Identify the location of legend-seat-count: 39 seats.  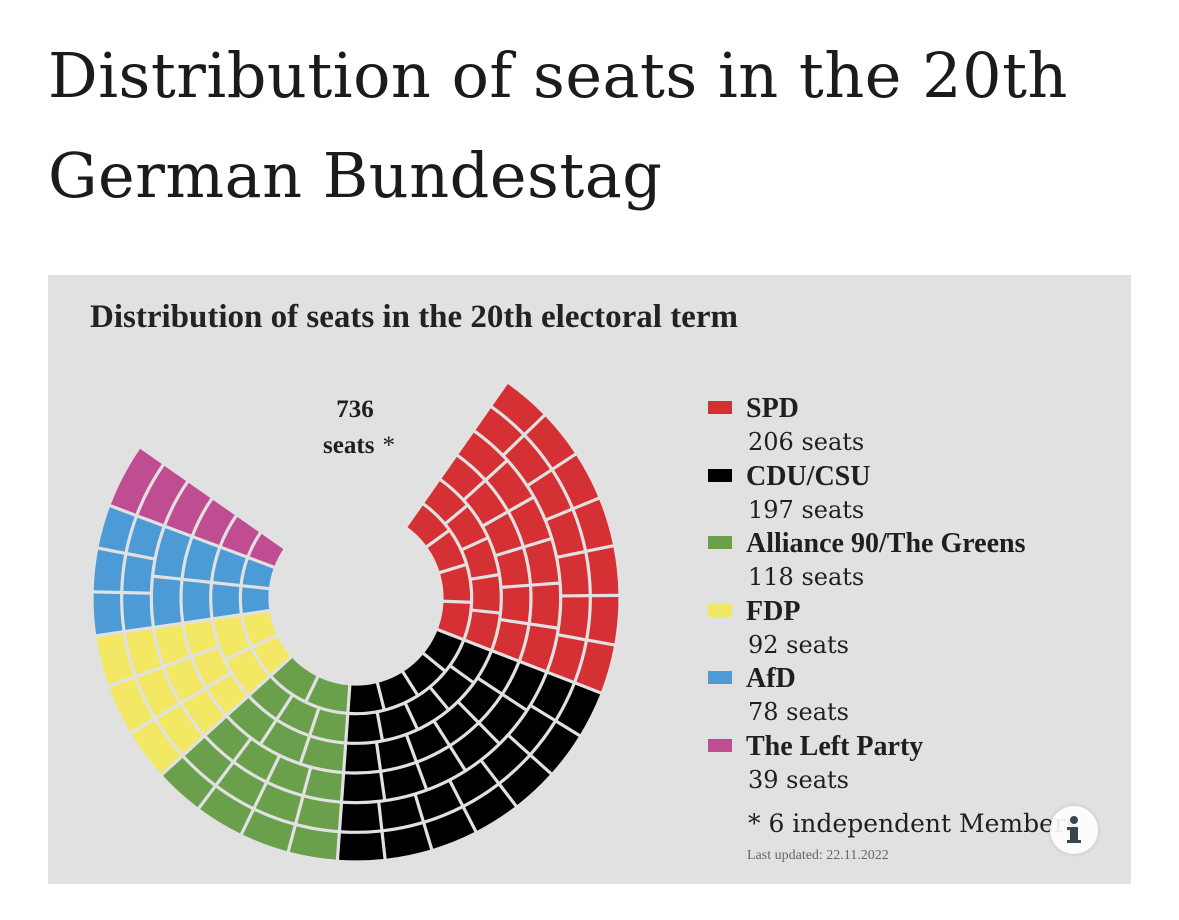
(798, 779).